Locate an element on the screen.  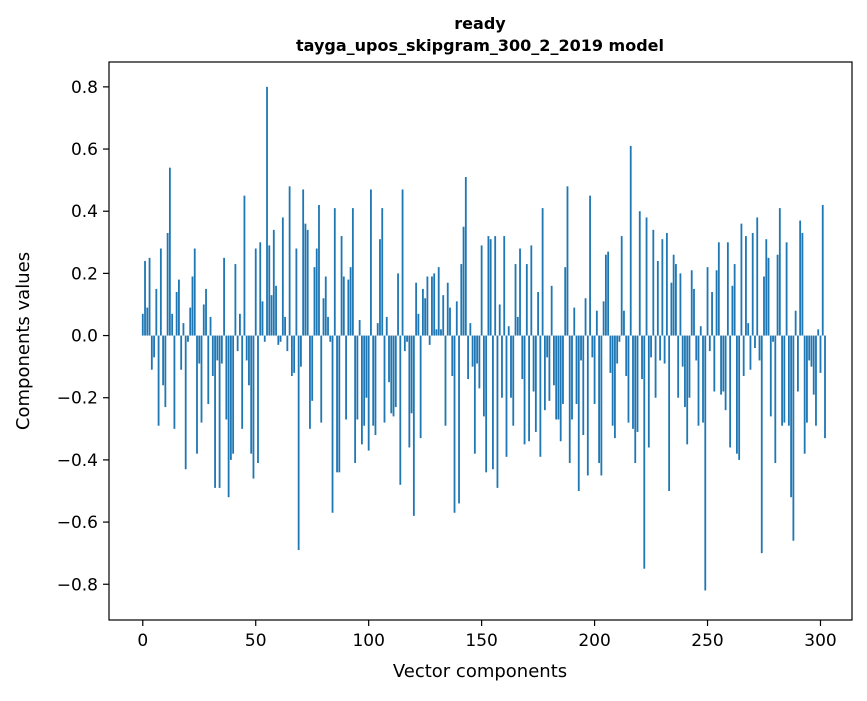
x-tick-label: 150 is located at coordinates (481, 641).